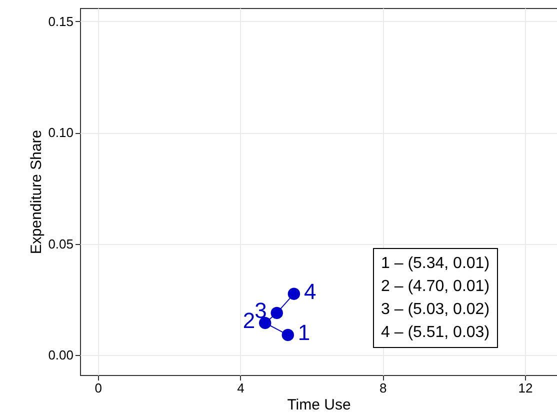  Describe the element at coordinates (319, 405) in the screenshot. I see `x-axis-title: Time Use` at that location.